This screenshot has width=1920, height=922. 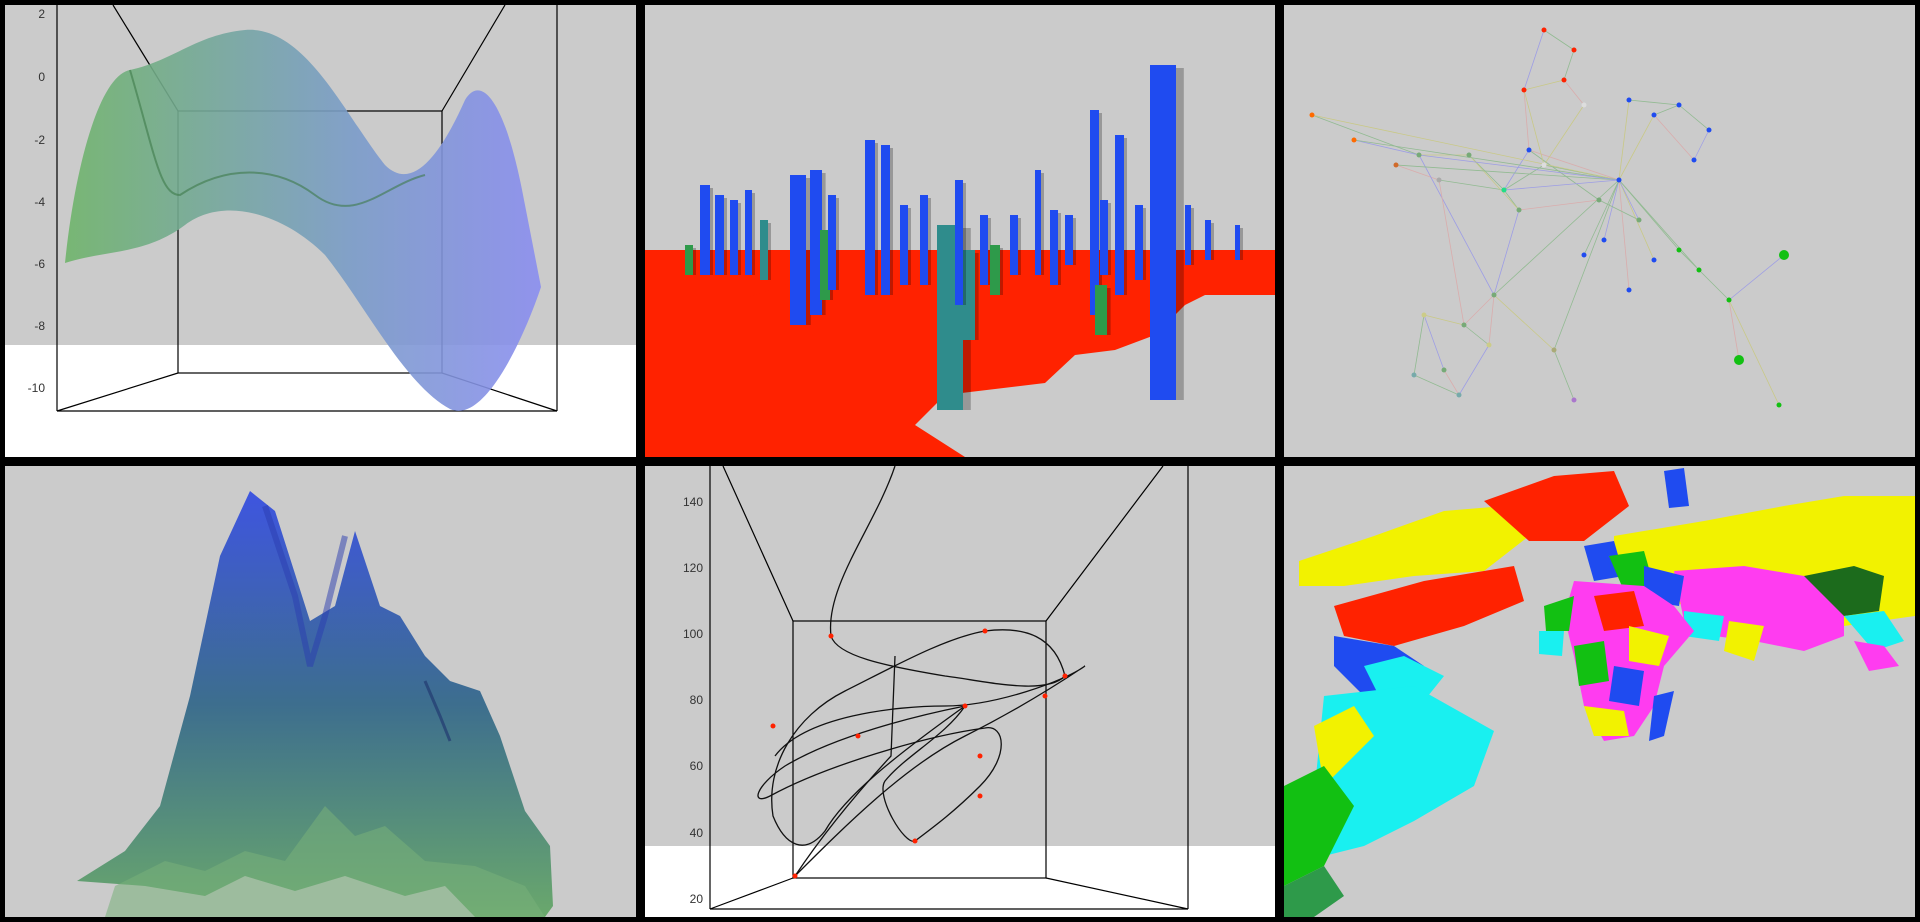 What do you see at coordinates (305, 586) in the screenshot?
I see `terrain-crevice` at bounding box center [305, 586].